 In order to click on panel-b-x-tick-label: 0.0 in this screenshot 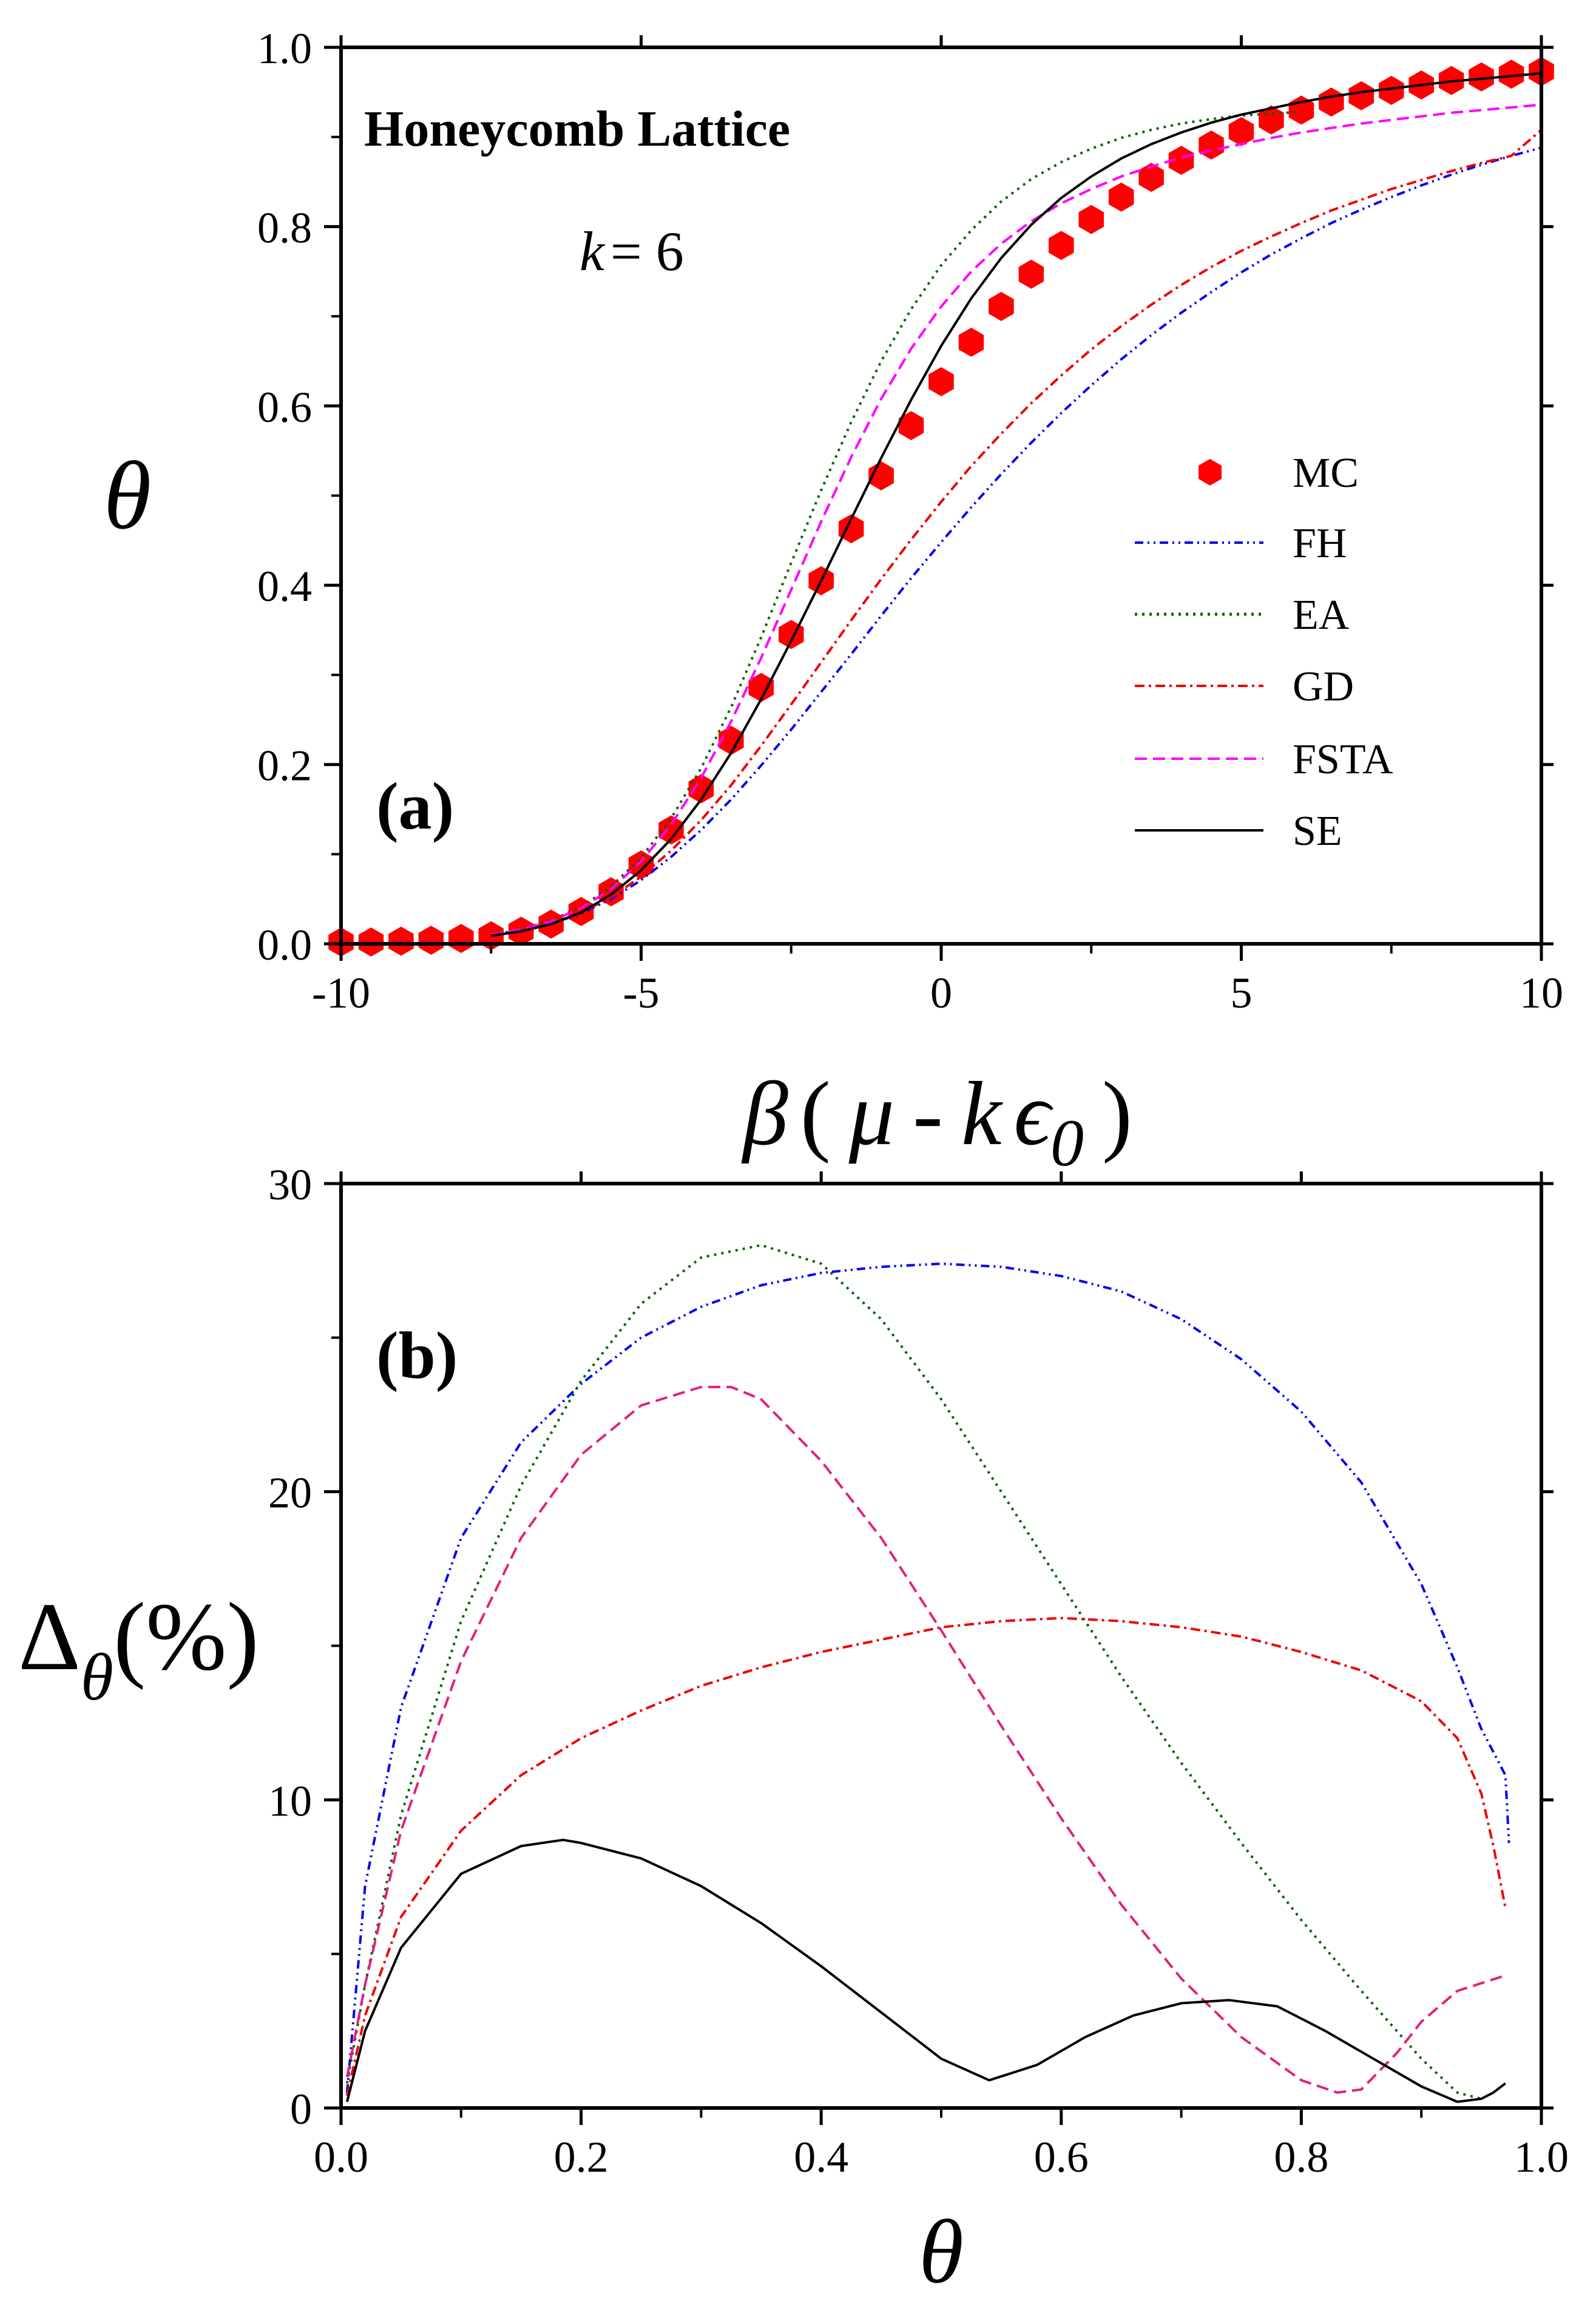, I will do `click(341, 2157)`.